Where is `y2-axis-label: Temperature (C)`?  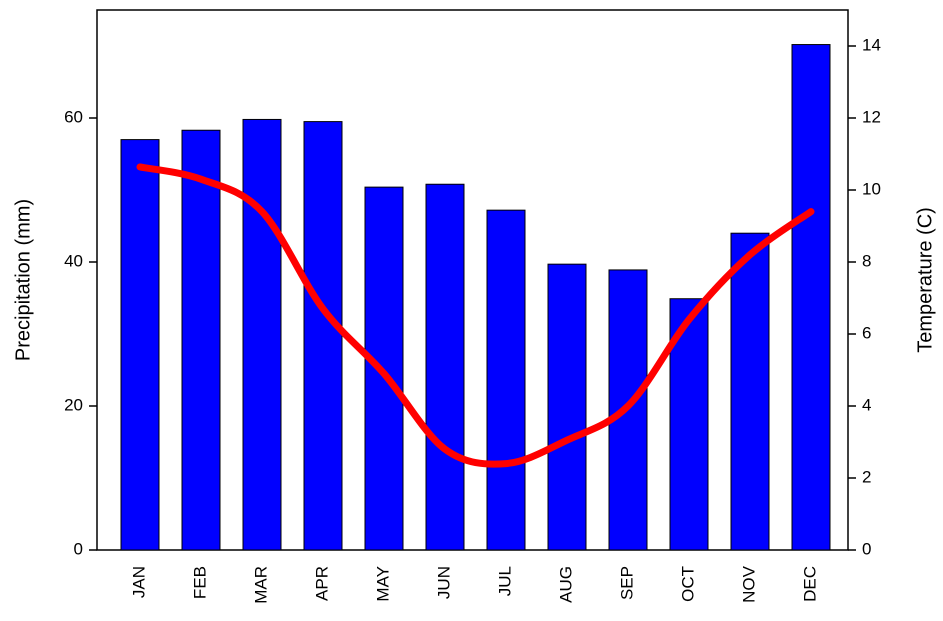
y2-axis-label: Temperature (C) is located at coordinates (925, 280).